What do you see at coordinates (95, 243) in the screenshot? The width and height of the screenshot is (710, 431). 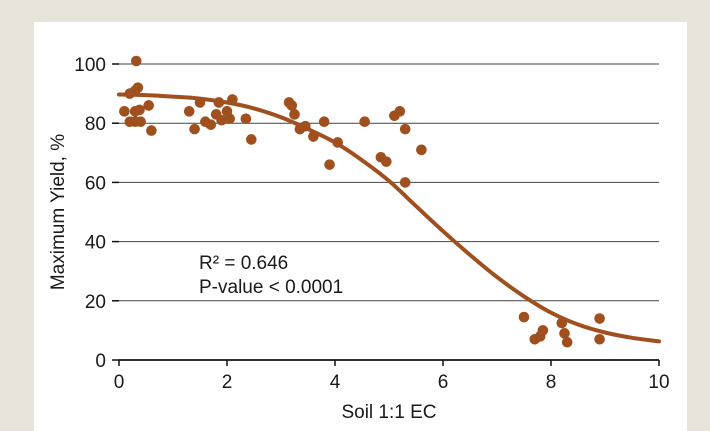 I see `y-tick-label: 40` at bounding box center [95, 243].